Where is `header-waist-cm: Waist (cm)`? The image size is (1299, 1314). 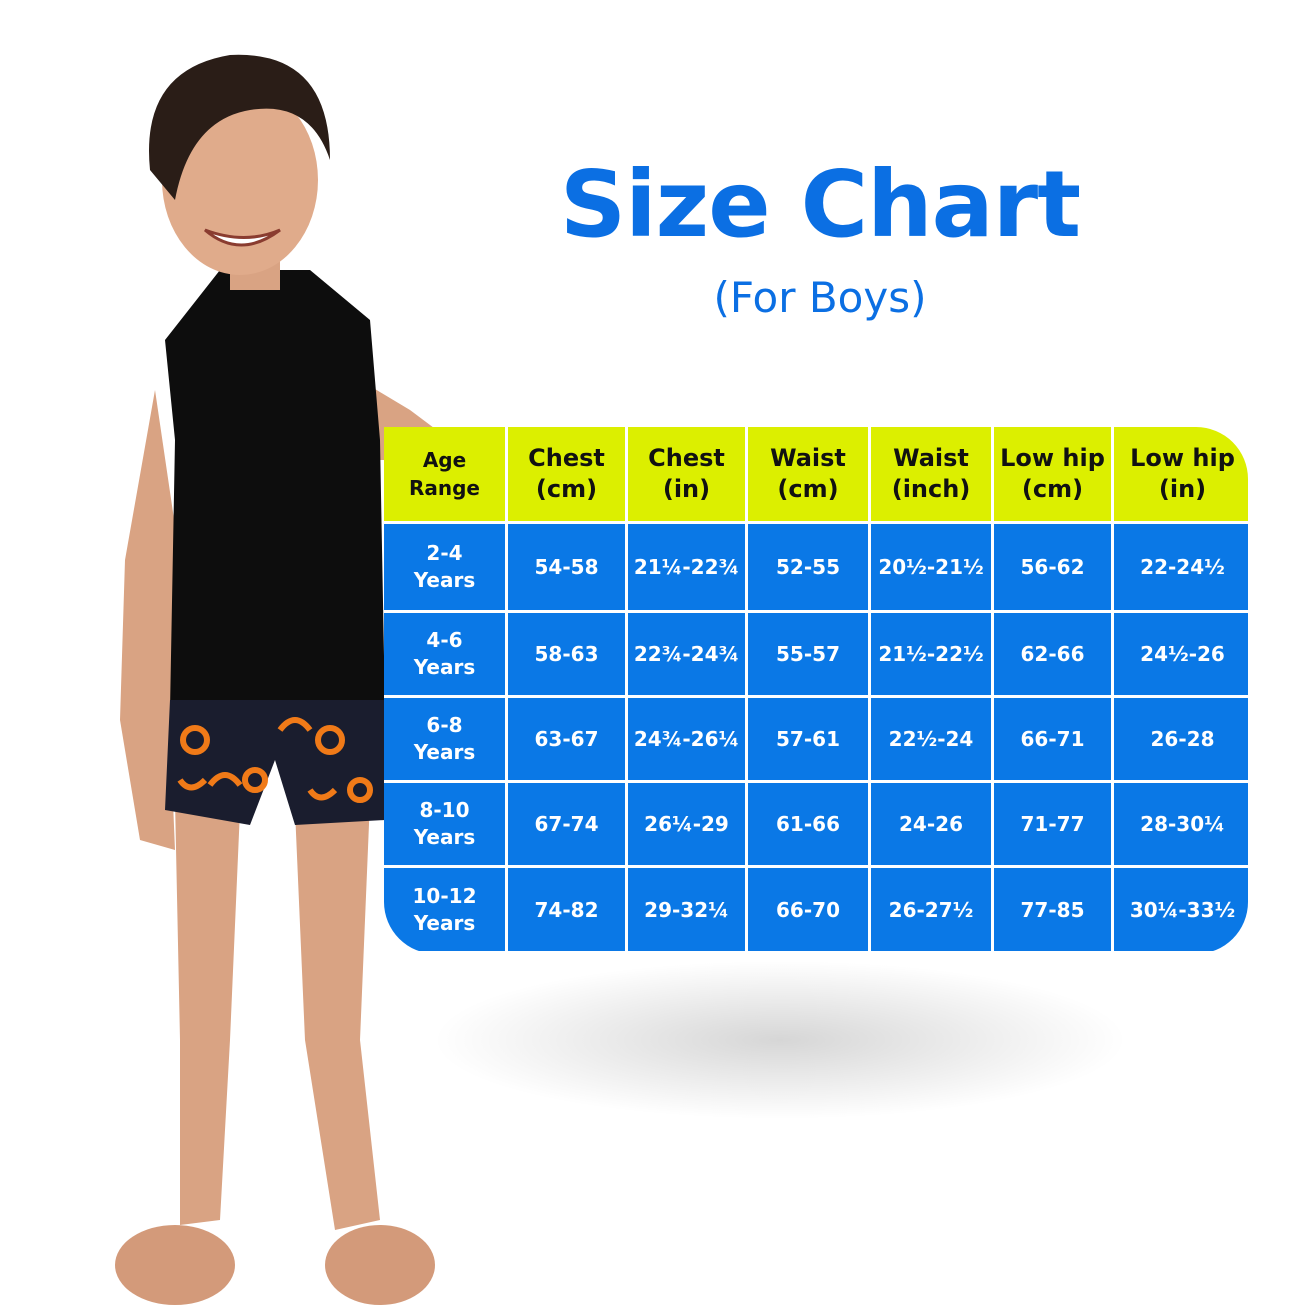
header-waist-cm: Waist (cm) is located at coordinates (808, 474).